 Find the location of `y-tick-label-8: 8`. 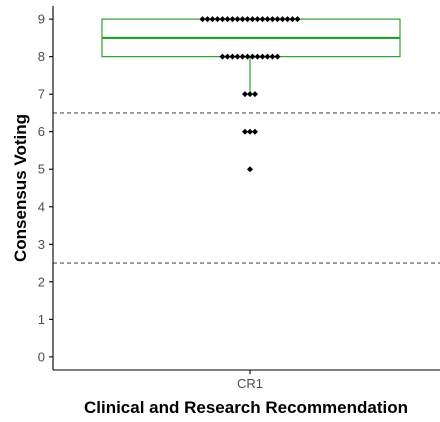

y-tick-label-8: 8 is located at coordinates (41, 56).